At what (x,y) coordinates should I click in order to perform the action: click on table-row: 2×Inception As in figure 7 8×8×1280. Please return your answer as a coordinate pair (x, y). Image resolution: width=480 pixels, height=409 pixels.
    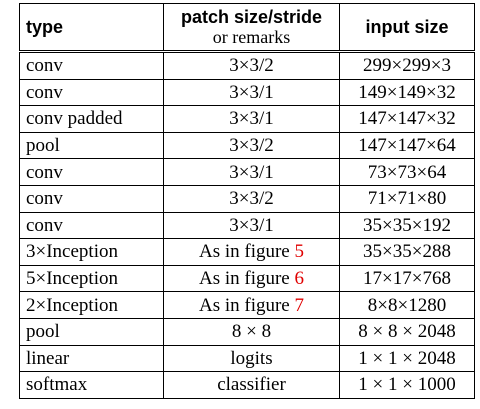
    Looking at the image, I should click on (247, 305).